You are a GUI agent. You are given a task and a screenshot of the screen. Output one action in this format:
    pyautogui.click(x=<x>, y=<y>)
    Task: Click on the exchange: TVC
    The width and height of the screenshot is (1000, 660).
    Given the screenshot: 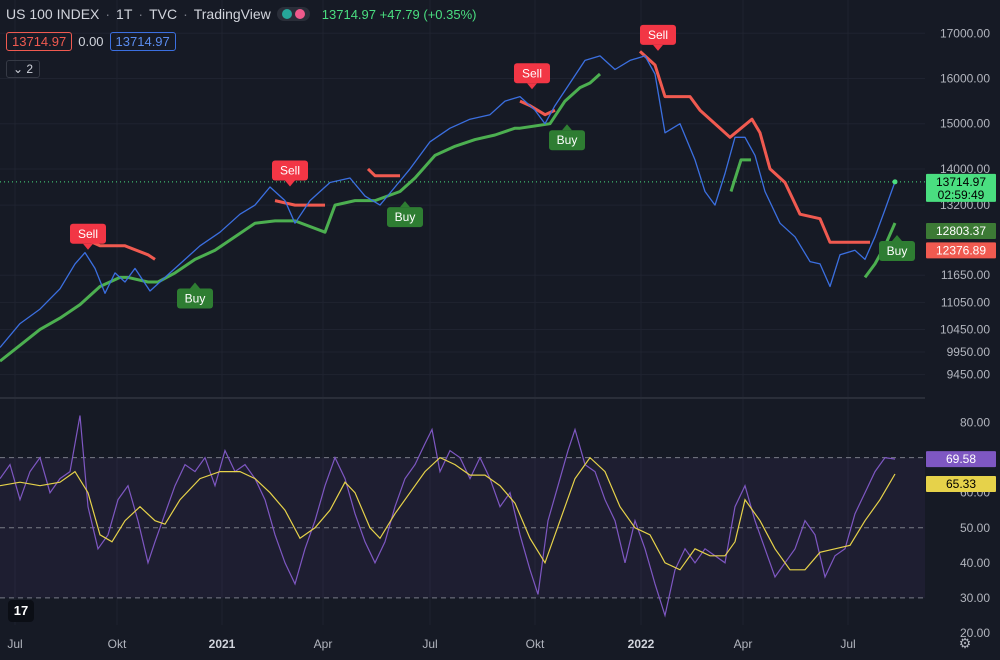 What is the action you would take?
    pyautogui.click(x=163, y=14)
    